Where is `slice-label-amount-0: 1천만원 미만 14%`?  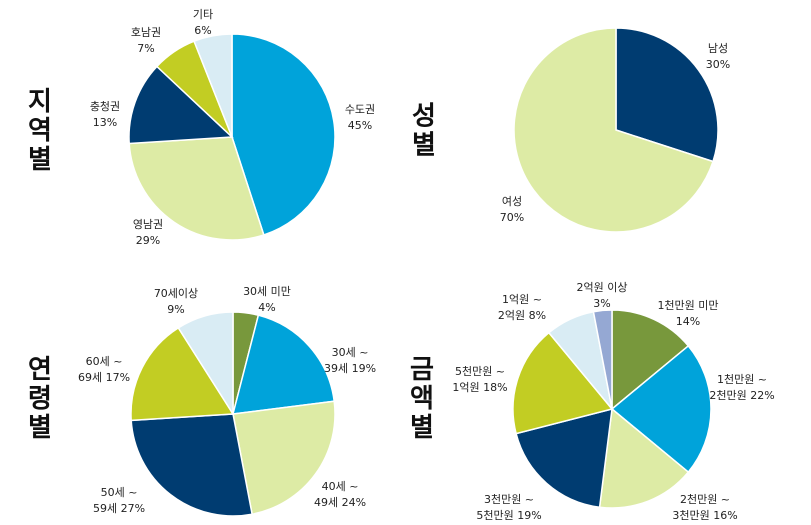 slice-label-amount-0: 1천만원 미만 14% is located at coordinates (687, 313).